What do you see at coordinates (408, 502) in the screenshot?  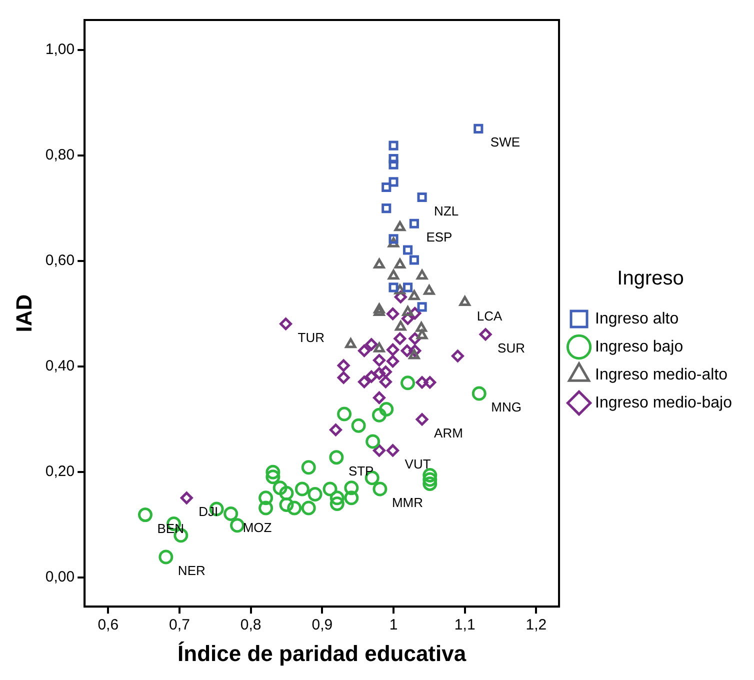 I see `annotation: MMR` at bounding box center [408, 502].